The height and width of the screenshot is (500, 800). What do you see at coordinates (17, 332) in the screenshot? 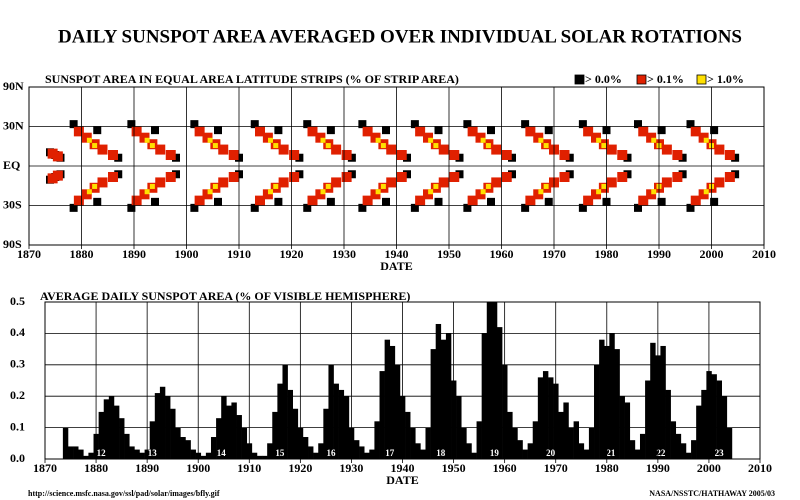
I see `y-tick-label: 0.4` at bounding box center [17, 332].